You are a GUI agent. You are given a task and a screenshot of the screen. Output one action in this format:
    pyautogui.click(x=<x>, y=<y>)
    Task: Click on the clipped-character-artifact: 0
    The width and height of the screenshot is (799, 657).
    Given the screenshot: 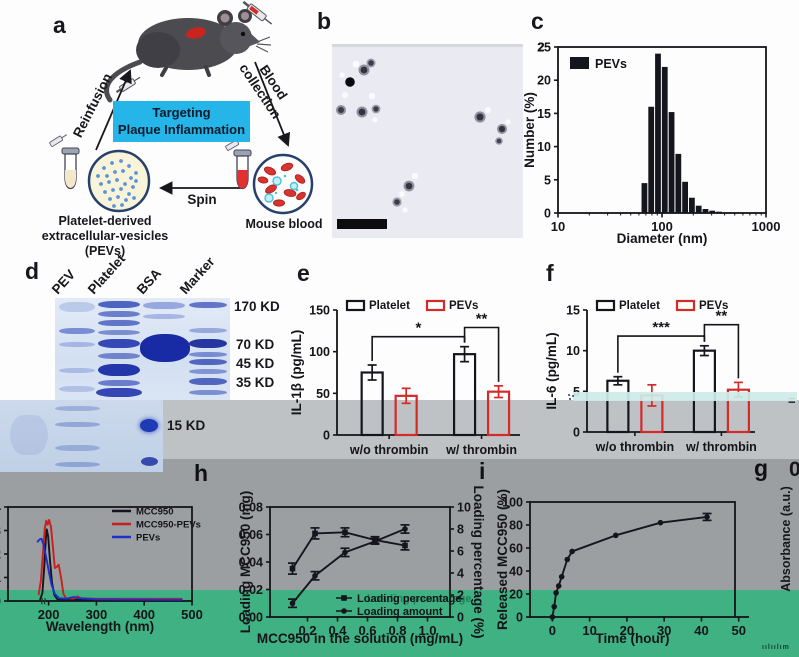 What is the action you would take?
    pyautogui.click(x=794, y=469)
    